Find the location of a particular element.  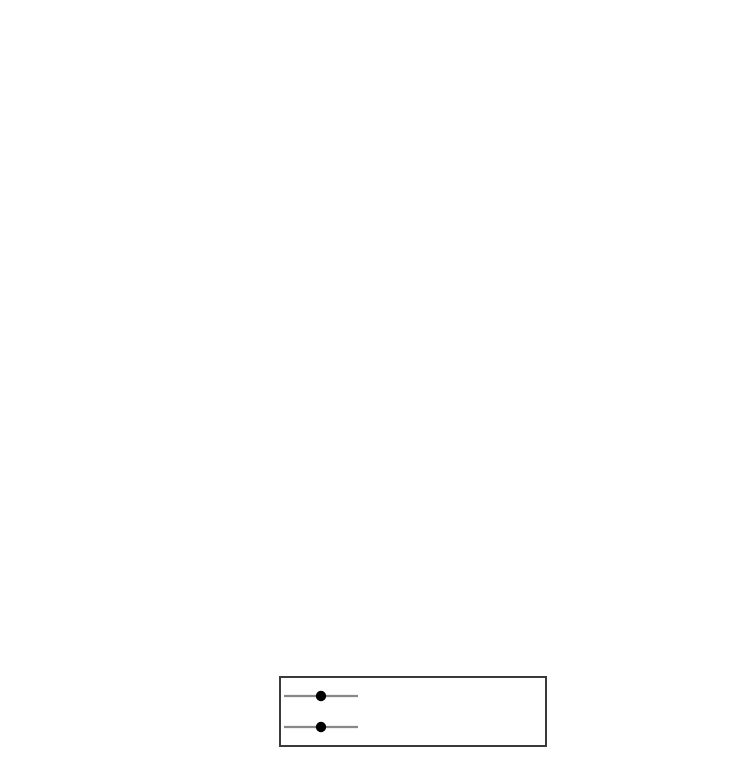

legend is located at coordinates (413, 711).